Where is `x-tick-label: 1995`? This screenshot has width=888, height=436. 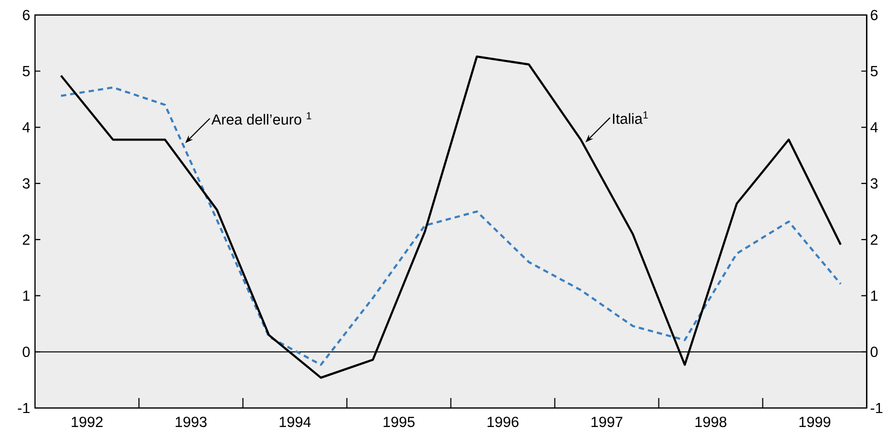 x-tick-label: 1995 is located at coordinates (399, 422).